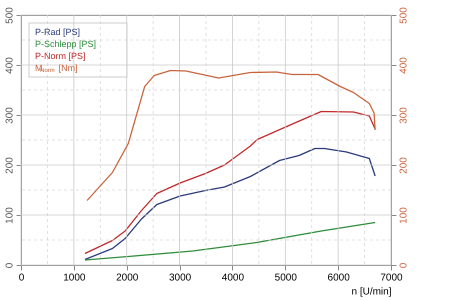 This screenshot has height=300, width=450. What do you see at coordinates (10, 165) in the screenshot?
I see `y-tick-label: 200` at bounding box center [10, 165].